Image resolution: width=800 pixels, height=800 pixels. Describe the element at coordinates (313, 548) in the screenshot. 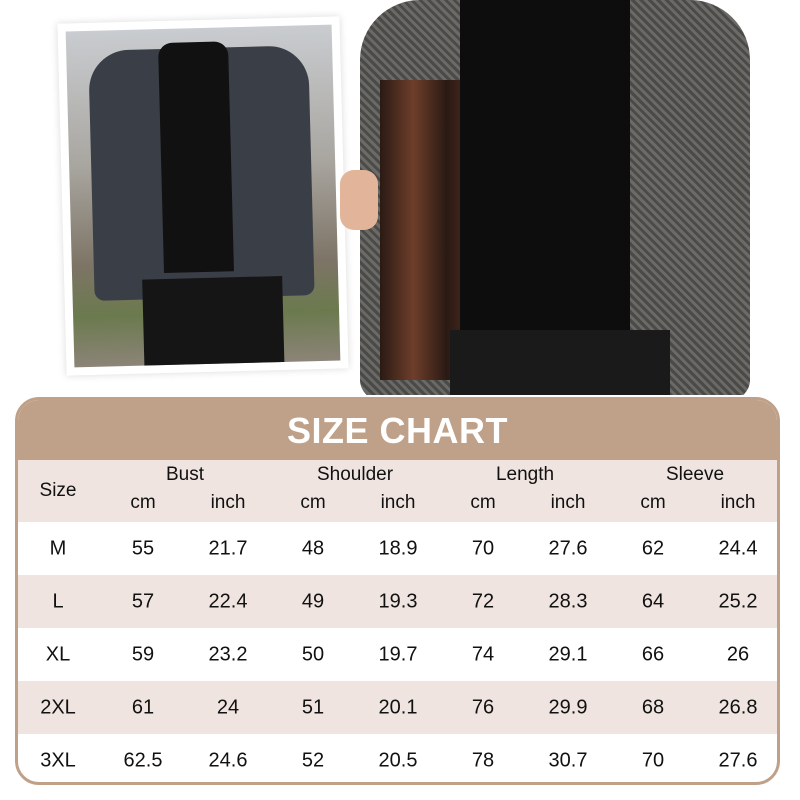

I see `measure-cell: 48` at that location.